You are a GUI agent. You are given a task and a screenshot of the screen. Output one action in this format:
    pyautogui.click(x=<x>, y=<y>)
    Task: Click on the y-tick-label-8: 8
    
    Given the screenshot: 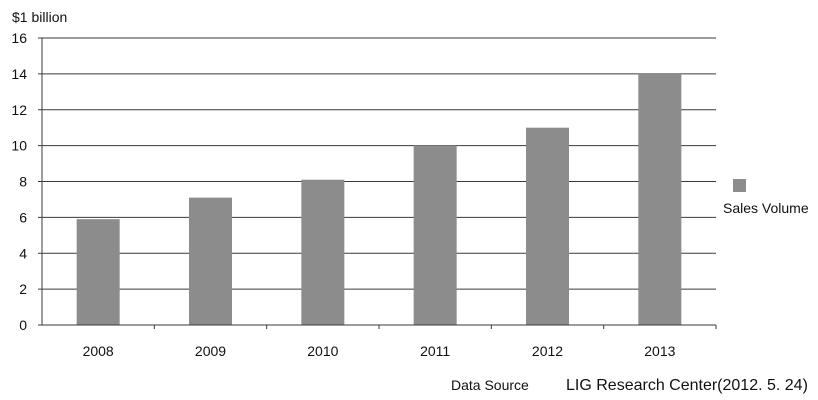 What is the action you would take?
    pyautogui.click(x=23, y=182)
    